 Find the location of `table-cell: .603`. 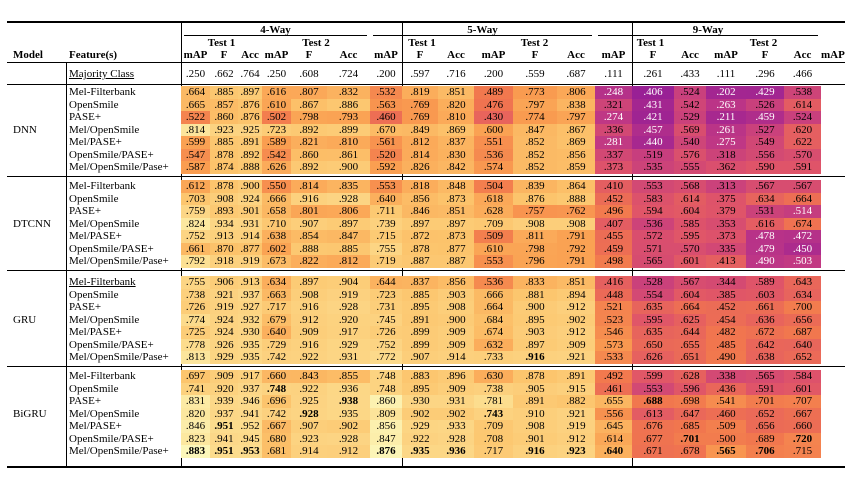

table-cell: .603 is located at coordinates (765, 295).